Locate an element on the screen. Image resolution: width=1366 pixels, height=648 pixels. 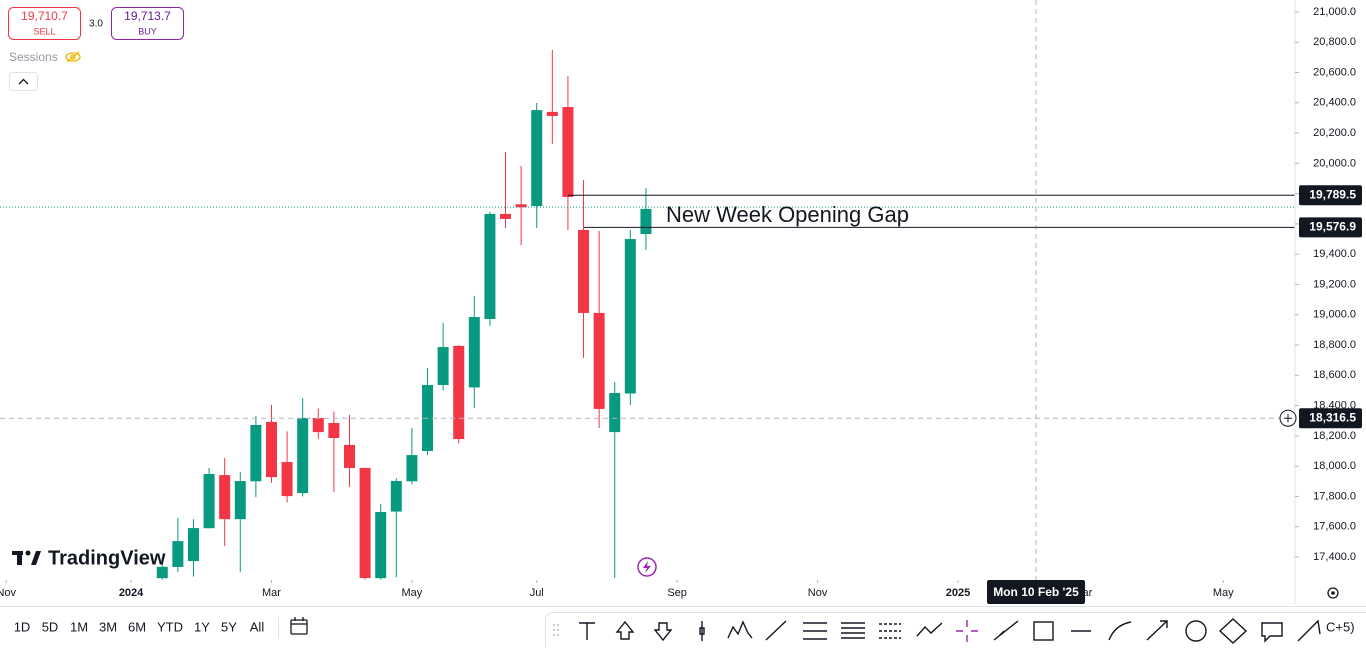
arrow-up-tool is located at coordinates (625, 630).